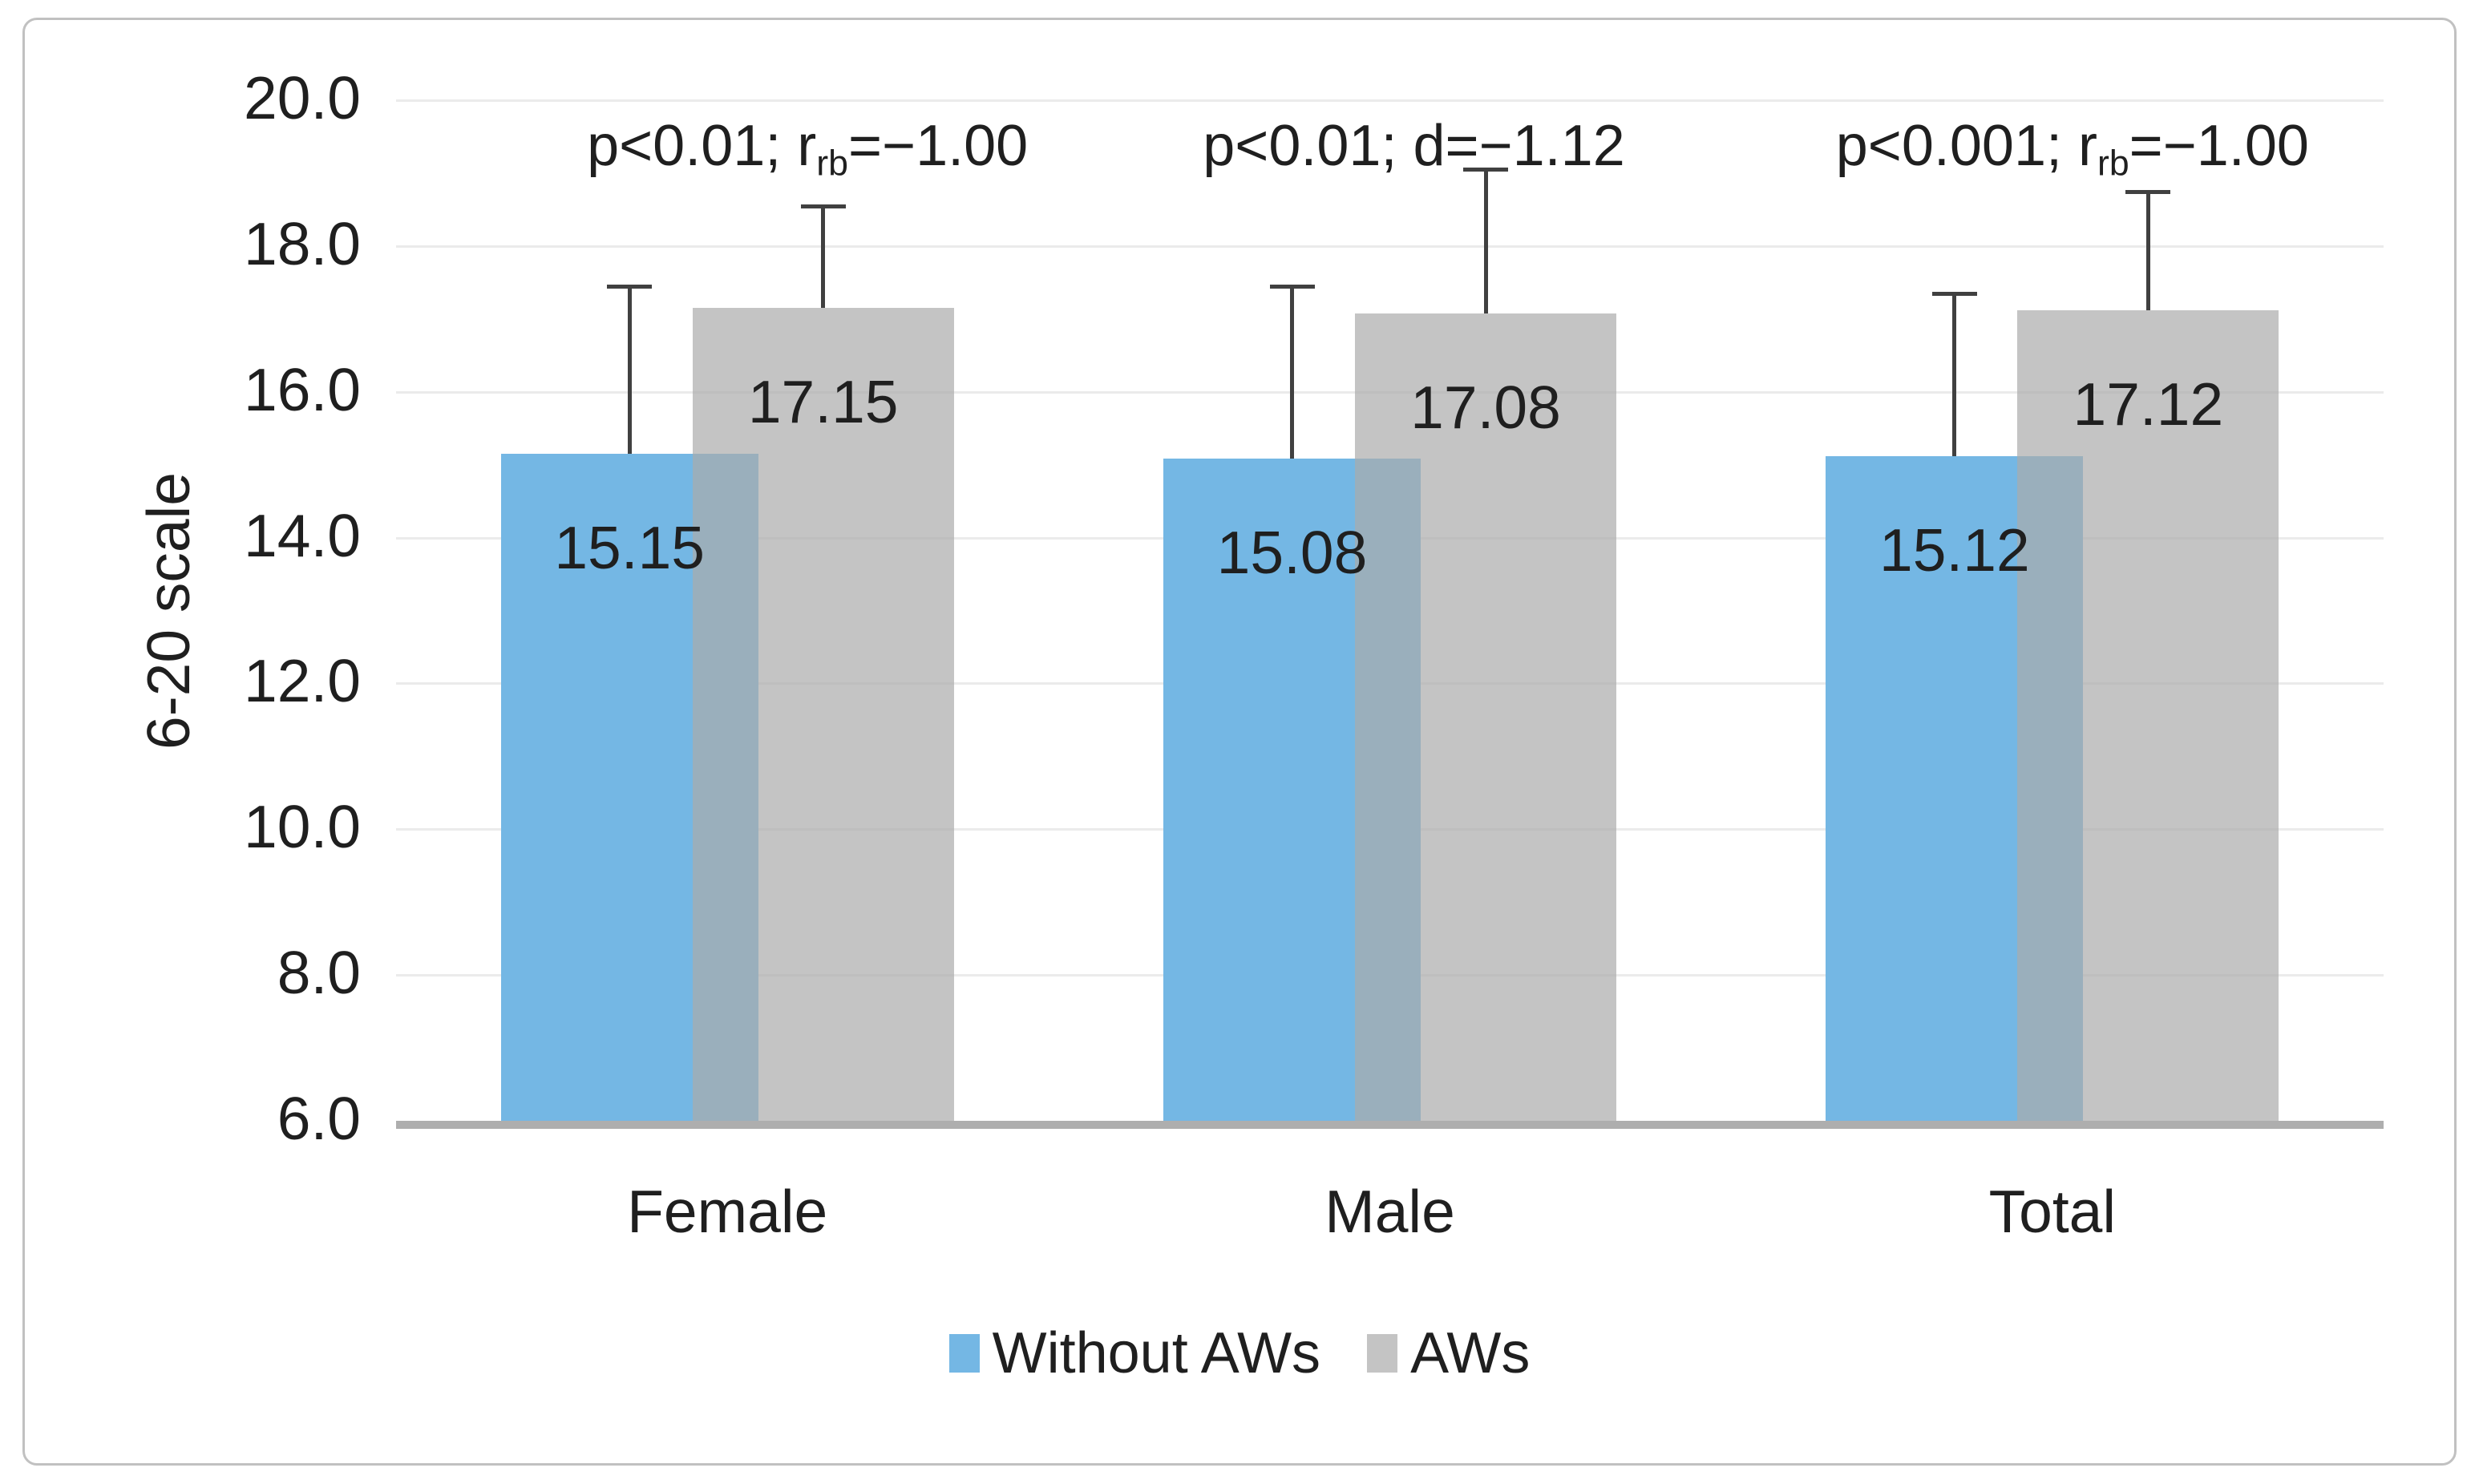  I want to click on annotation-text: p<0.01; d=−1.12, so click(1414, 146).